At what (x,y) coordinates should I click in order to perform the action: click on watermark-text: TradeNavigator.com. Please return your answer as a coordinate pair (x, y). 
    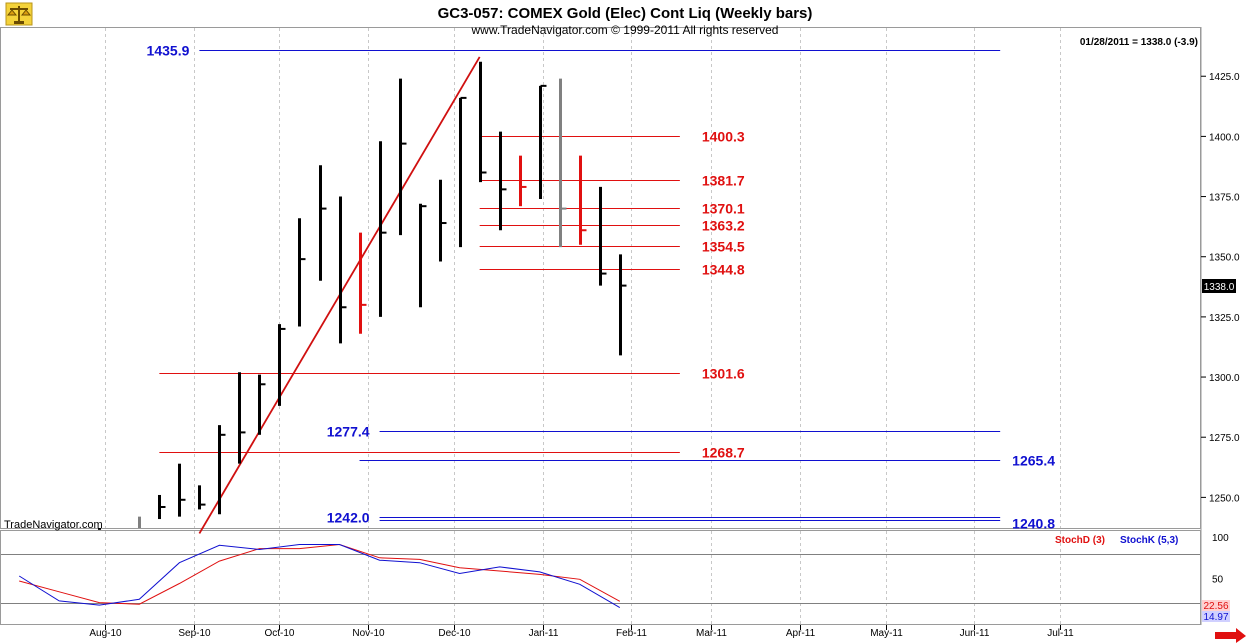
    Looking at the image, I should click on (53, 525).